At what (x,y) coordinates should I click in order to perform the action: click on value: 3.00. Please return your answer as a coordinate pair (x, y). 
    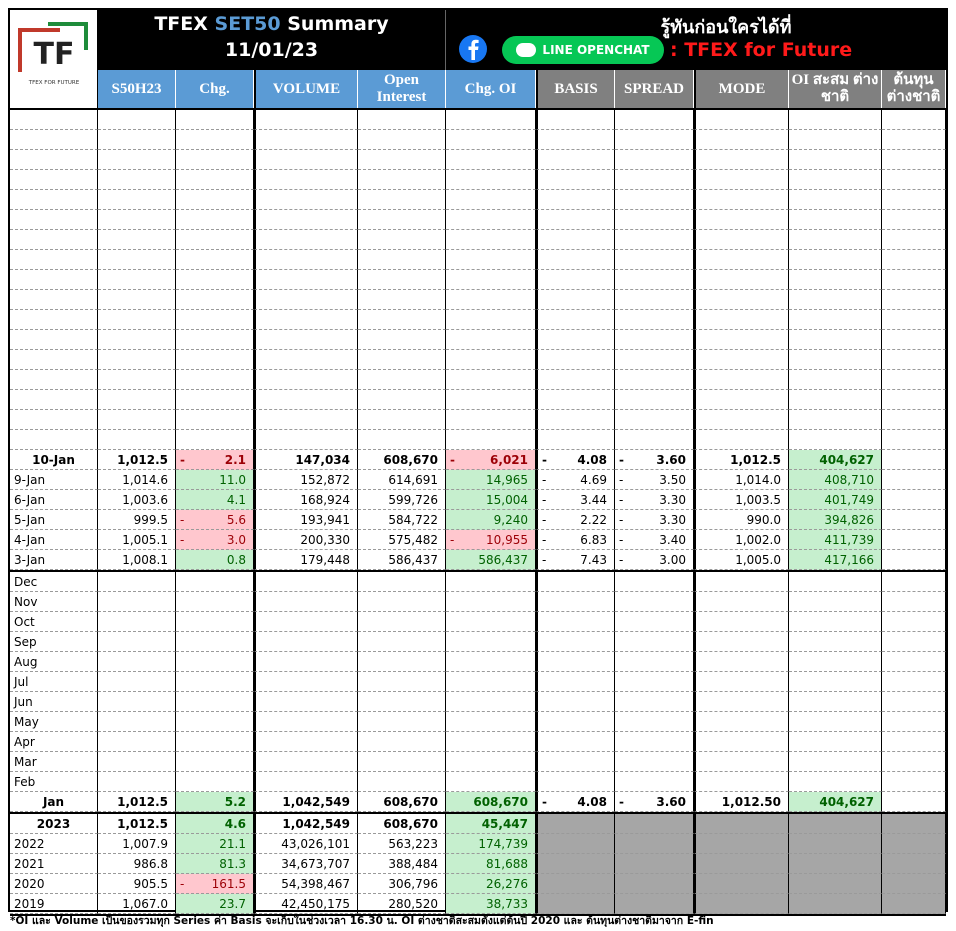
    Looking at the image, I should click on (672, 559).